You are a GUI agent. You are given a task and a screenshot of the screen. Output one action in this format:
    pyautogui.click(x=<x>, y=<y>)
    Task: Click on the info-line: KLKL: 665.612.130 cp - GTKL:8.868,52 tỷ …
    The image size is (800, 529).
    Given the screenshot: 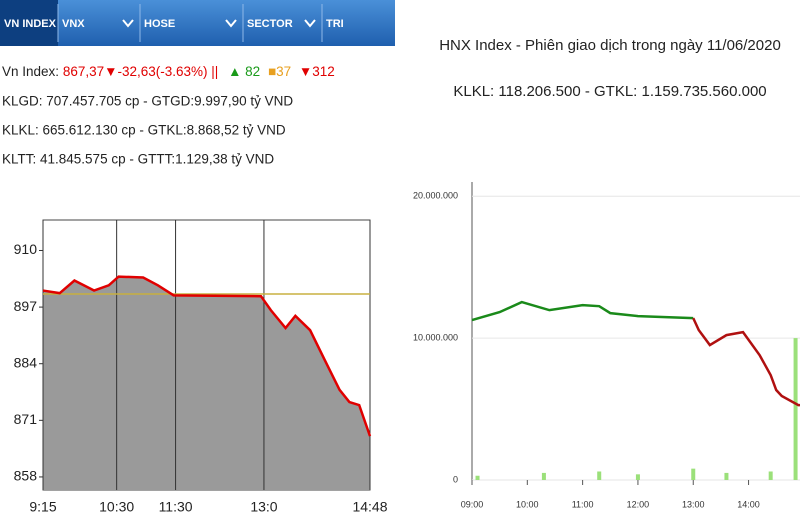 What is the action you would take?
    pyautogui.click(x=144, y=130)
    